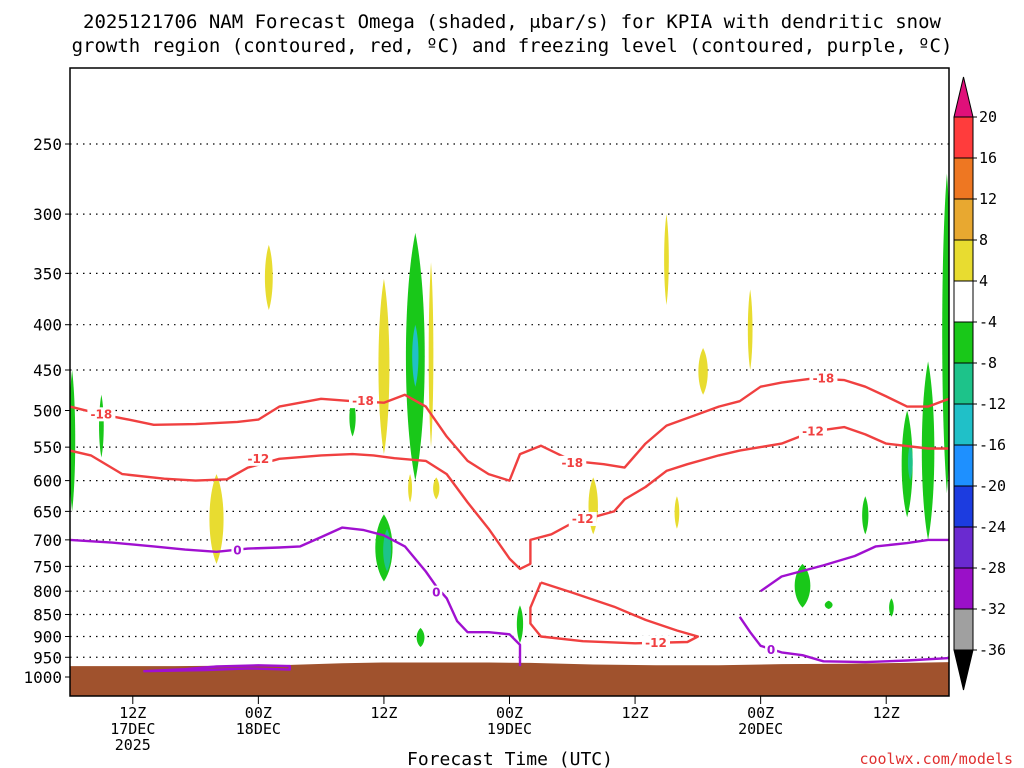  What do you see at coordinates (992, 527) in the screenshot?
I see `colorbar-label-10: -24` at bounding box center [992, 527].